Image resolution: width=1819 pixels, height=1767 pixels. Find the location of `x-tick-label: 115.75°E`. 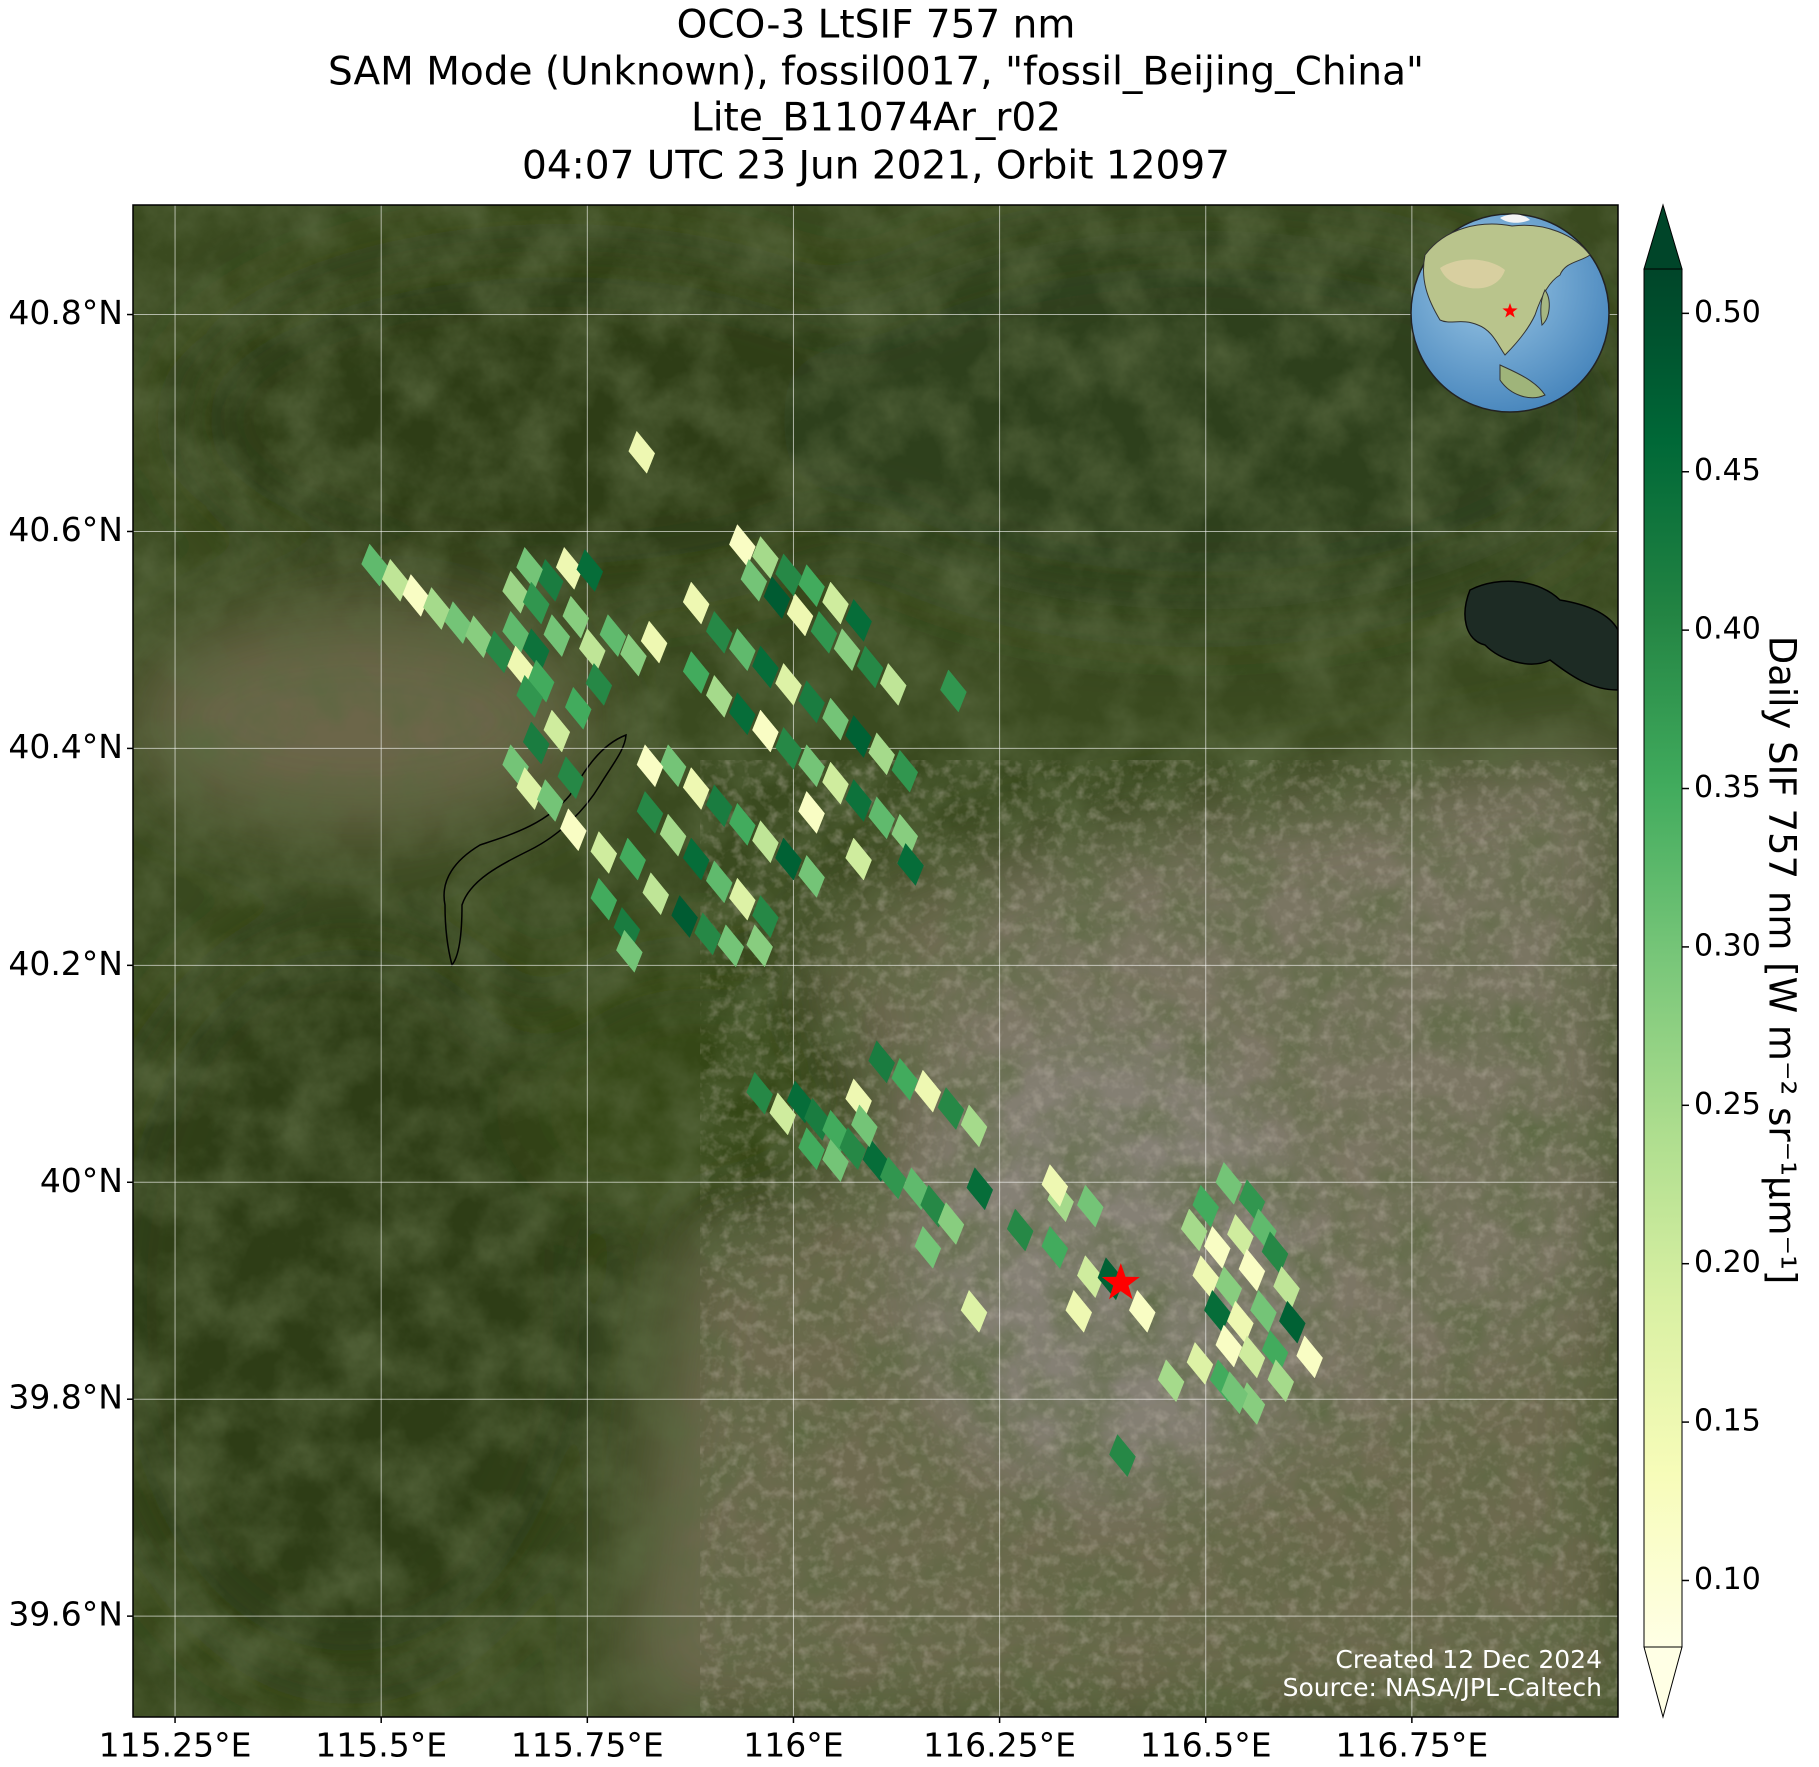

x-tick-label: 115.75°E is located at coordinates (587, 1745).